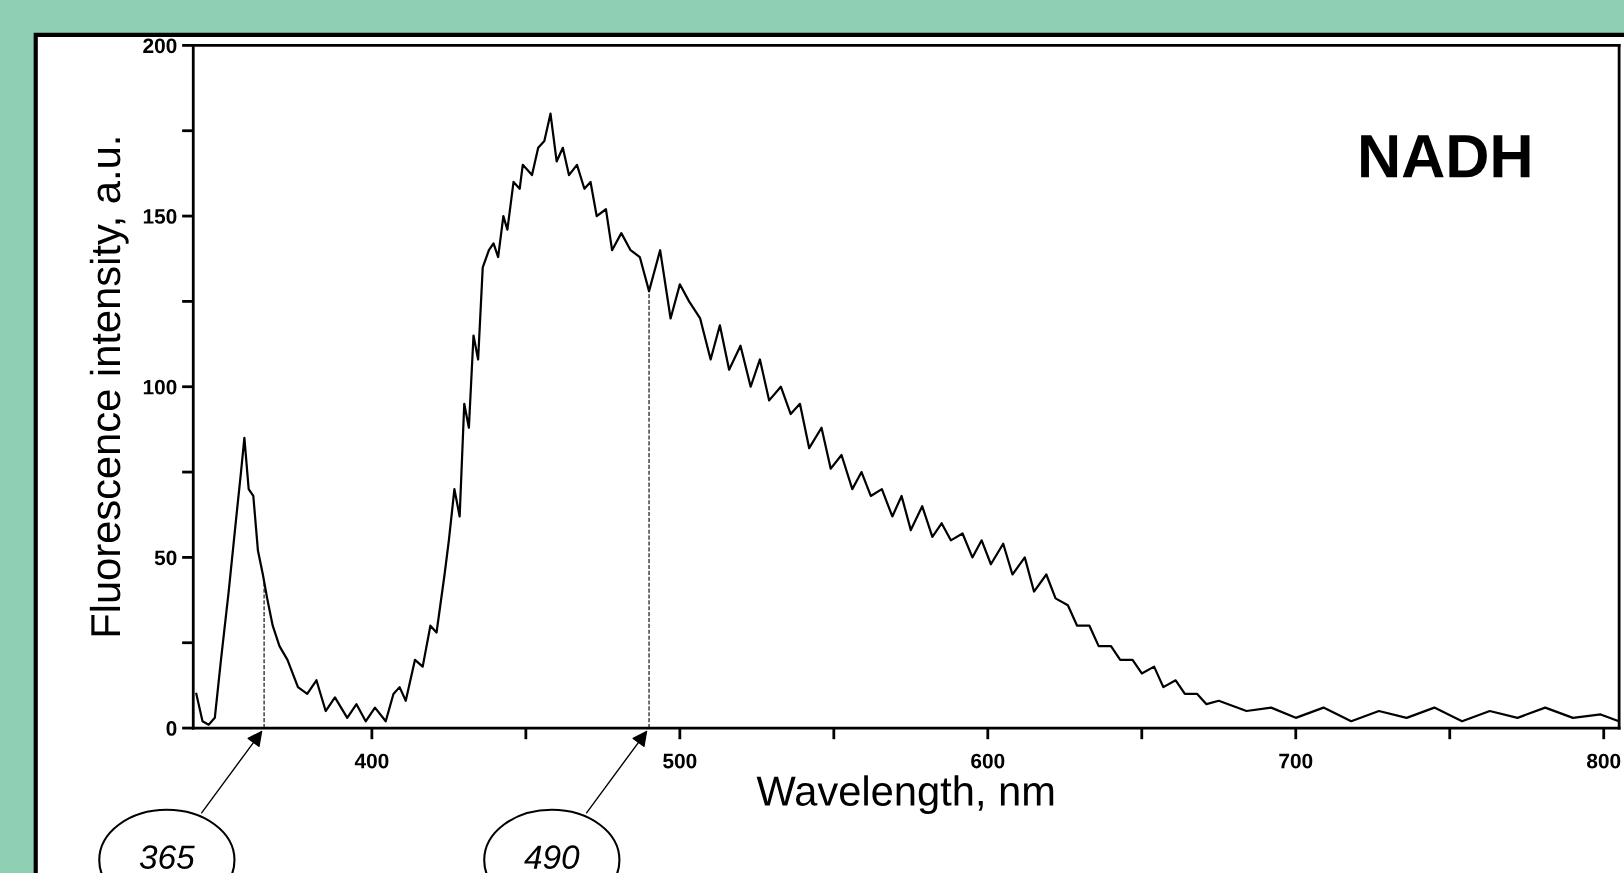 Image resolution: width=1624 pixels, height=873 pixels. What do you see at coordinates (1445, 156) in the screenshot?
I see `annotation: NADH` at bounding box center [1445, 156].